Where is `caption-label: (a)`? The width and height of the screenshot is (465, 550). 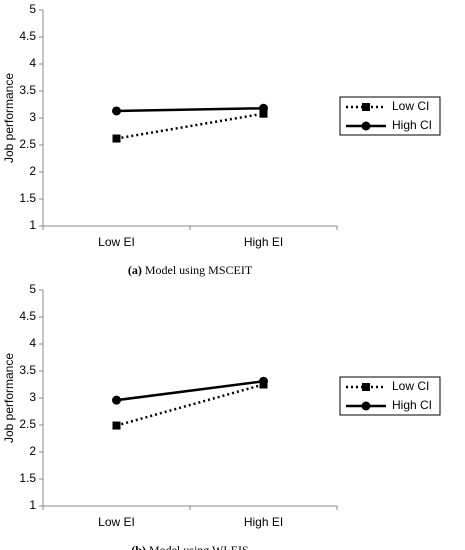 caption-label: (a) is located at coordinates (135, 270).